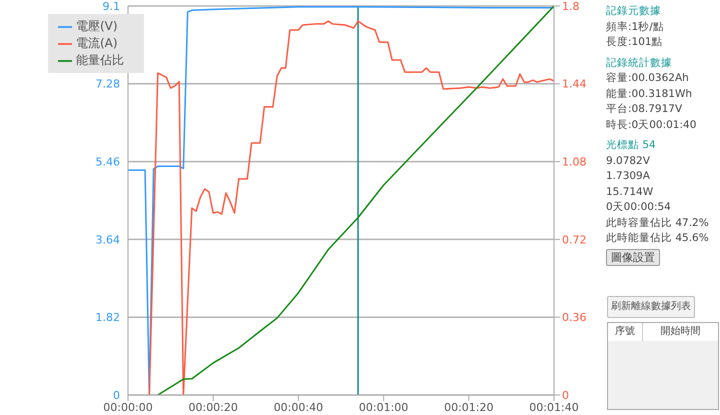  Describe the element at coordinates (108, 162) in the screenshot. I see `y-tick-label: 5.46` at that location.